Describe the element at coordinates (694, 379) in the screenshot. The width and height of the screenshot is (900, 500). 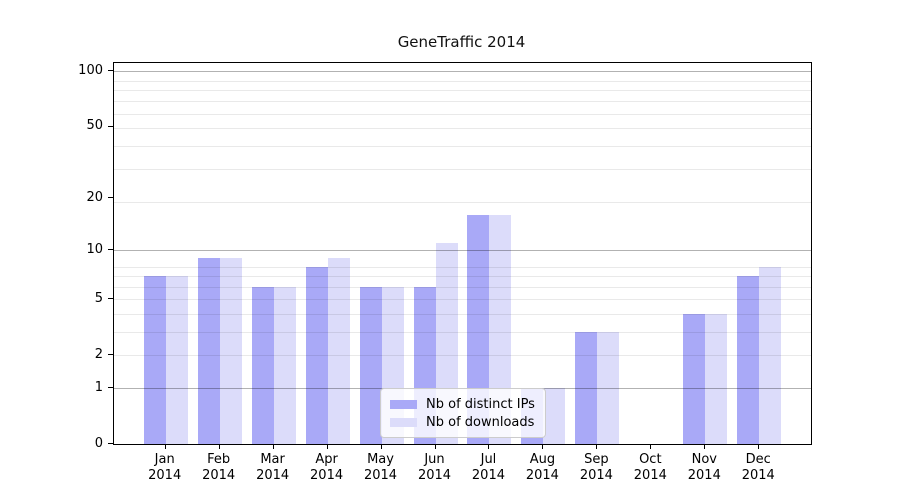
I see `bar-distinct-ips-nov` at that location.